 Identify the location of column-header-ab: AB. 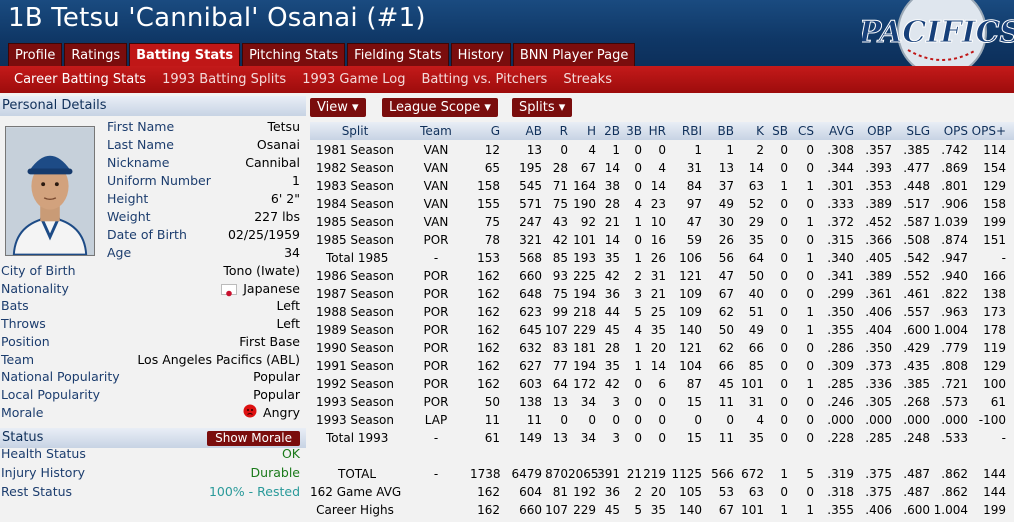
(533, 131).